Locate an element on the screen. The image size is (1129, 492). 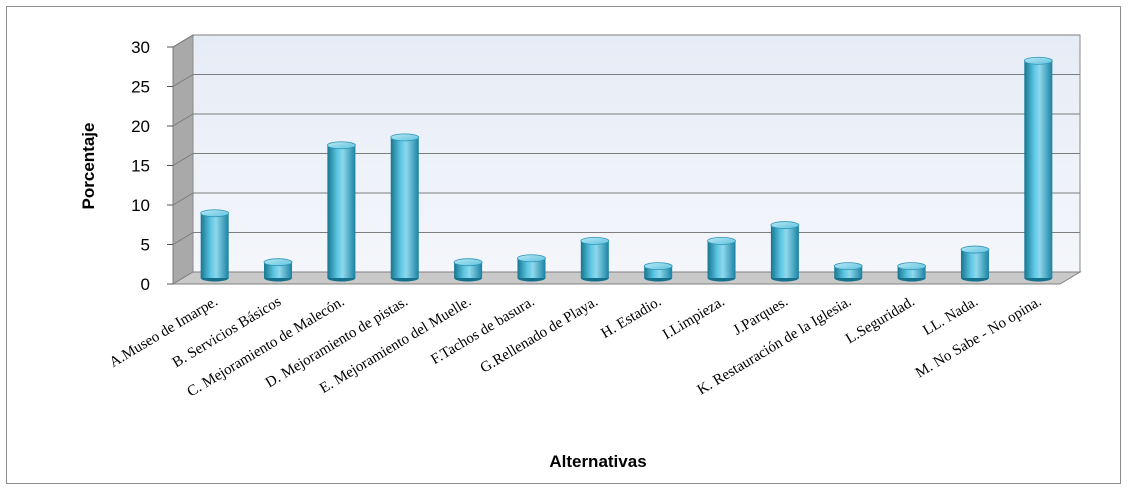
y-tick-label: 20 is located at coordinates (140, 126).